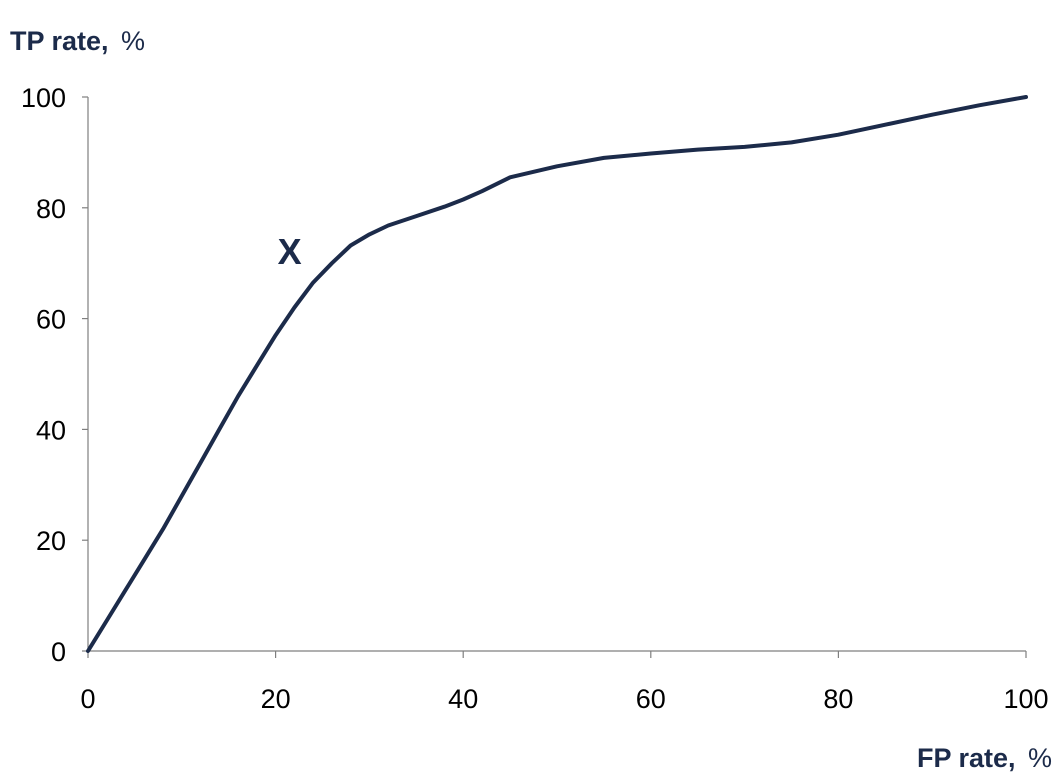  What do you see at coordinates (966, 758) in the screenshot?
I see `x-axis-title-bold: FP rate,` at bounding box center [966, 758].